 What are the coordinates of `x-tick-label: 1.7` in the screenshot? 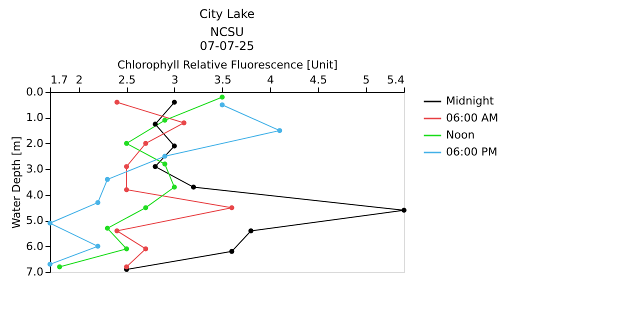 It's located at (59, 80).